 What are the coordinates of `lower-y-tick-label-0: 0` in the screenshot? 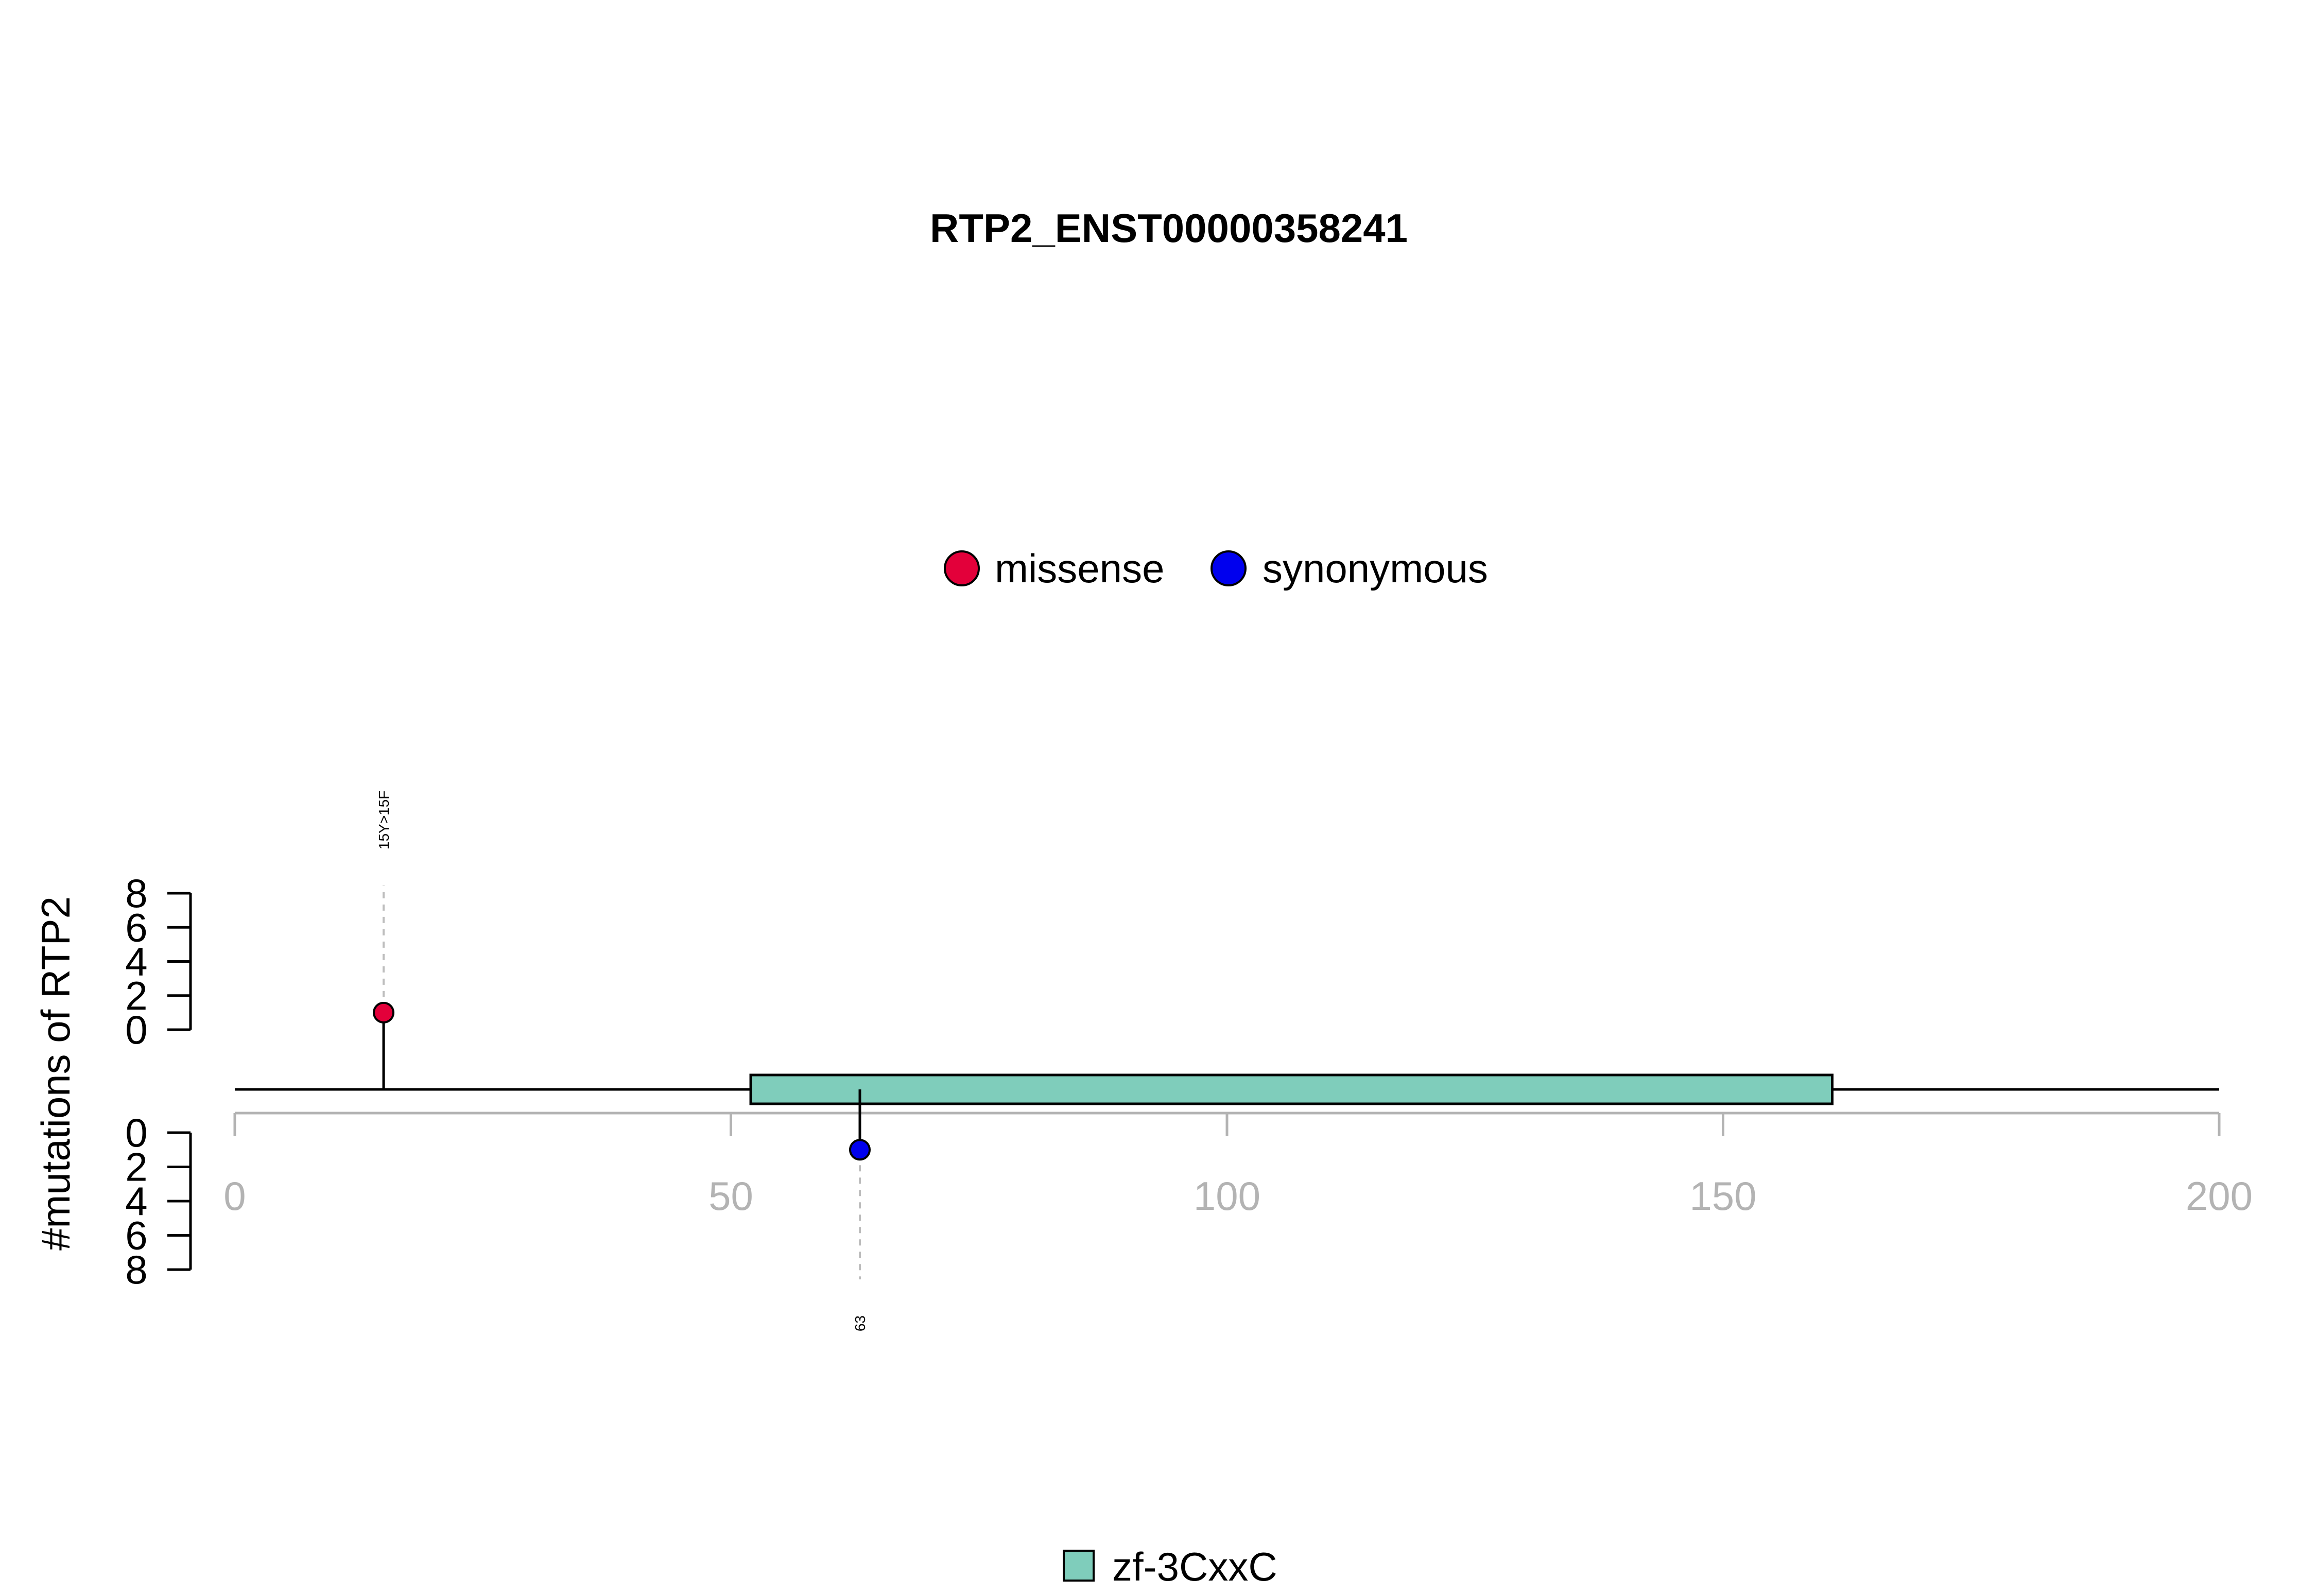 It's located at (136, 1132).